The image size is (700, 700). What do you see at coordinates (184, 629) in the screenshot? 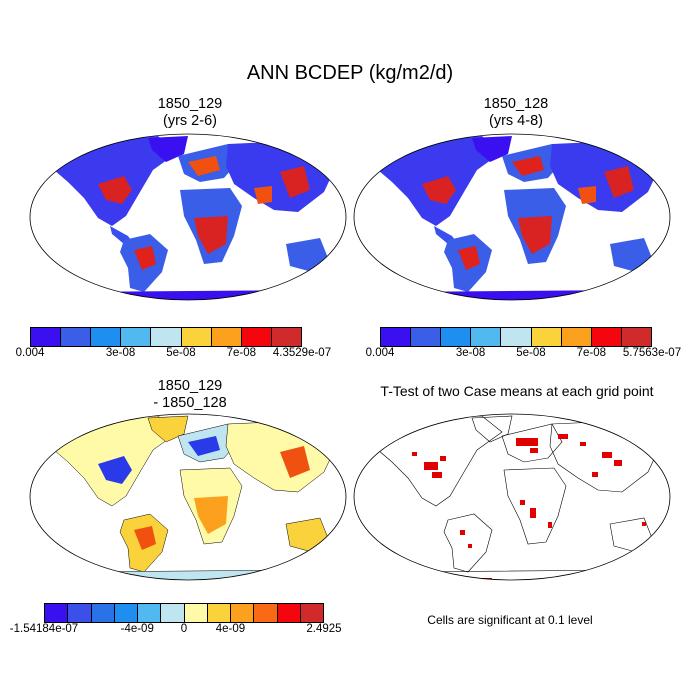
I see `diff-colorbar-label: 0` at bounding box center [184, 629].